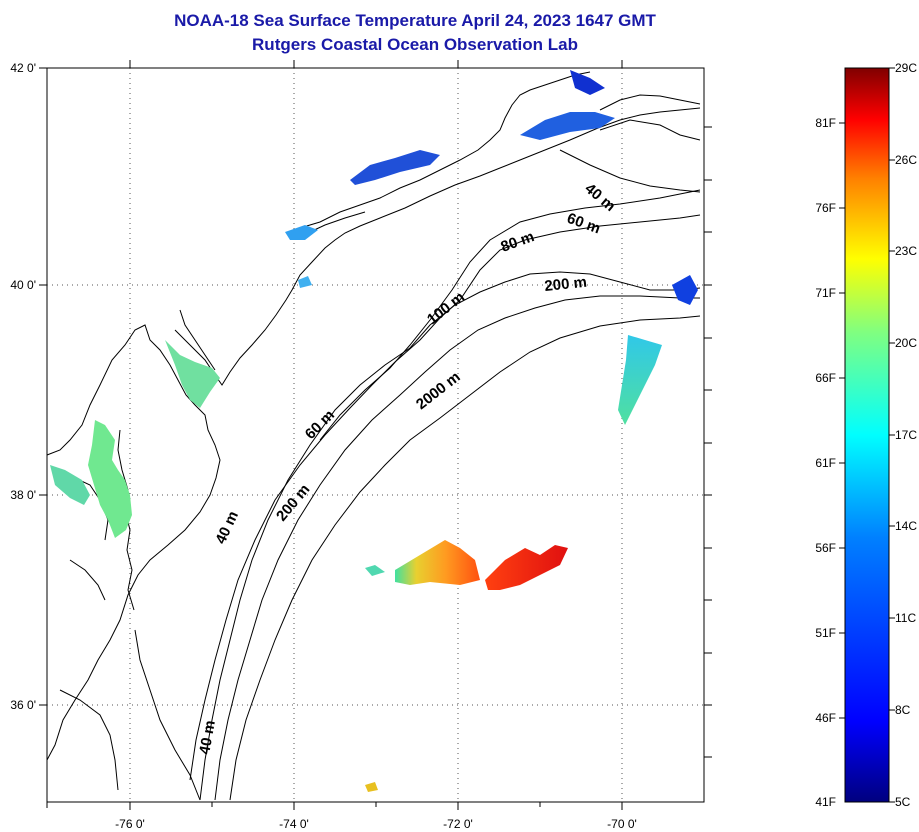 Image resolution: width=919 pixels, height=832 pixels. Describe the element at coordinates (906, 343) in the screenshot. I see `colorbar-c-label: 20C` at that location.